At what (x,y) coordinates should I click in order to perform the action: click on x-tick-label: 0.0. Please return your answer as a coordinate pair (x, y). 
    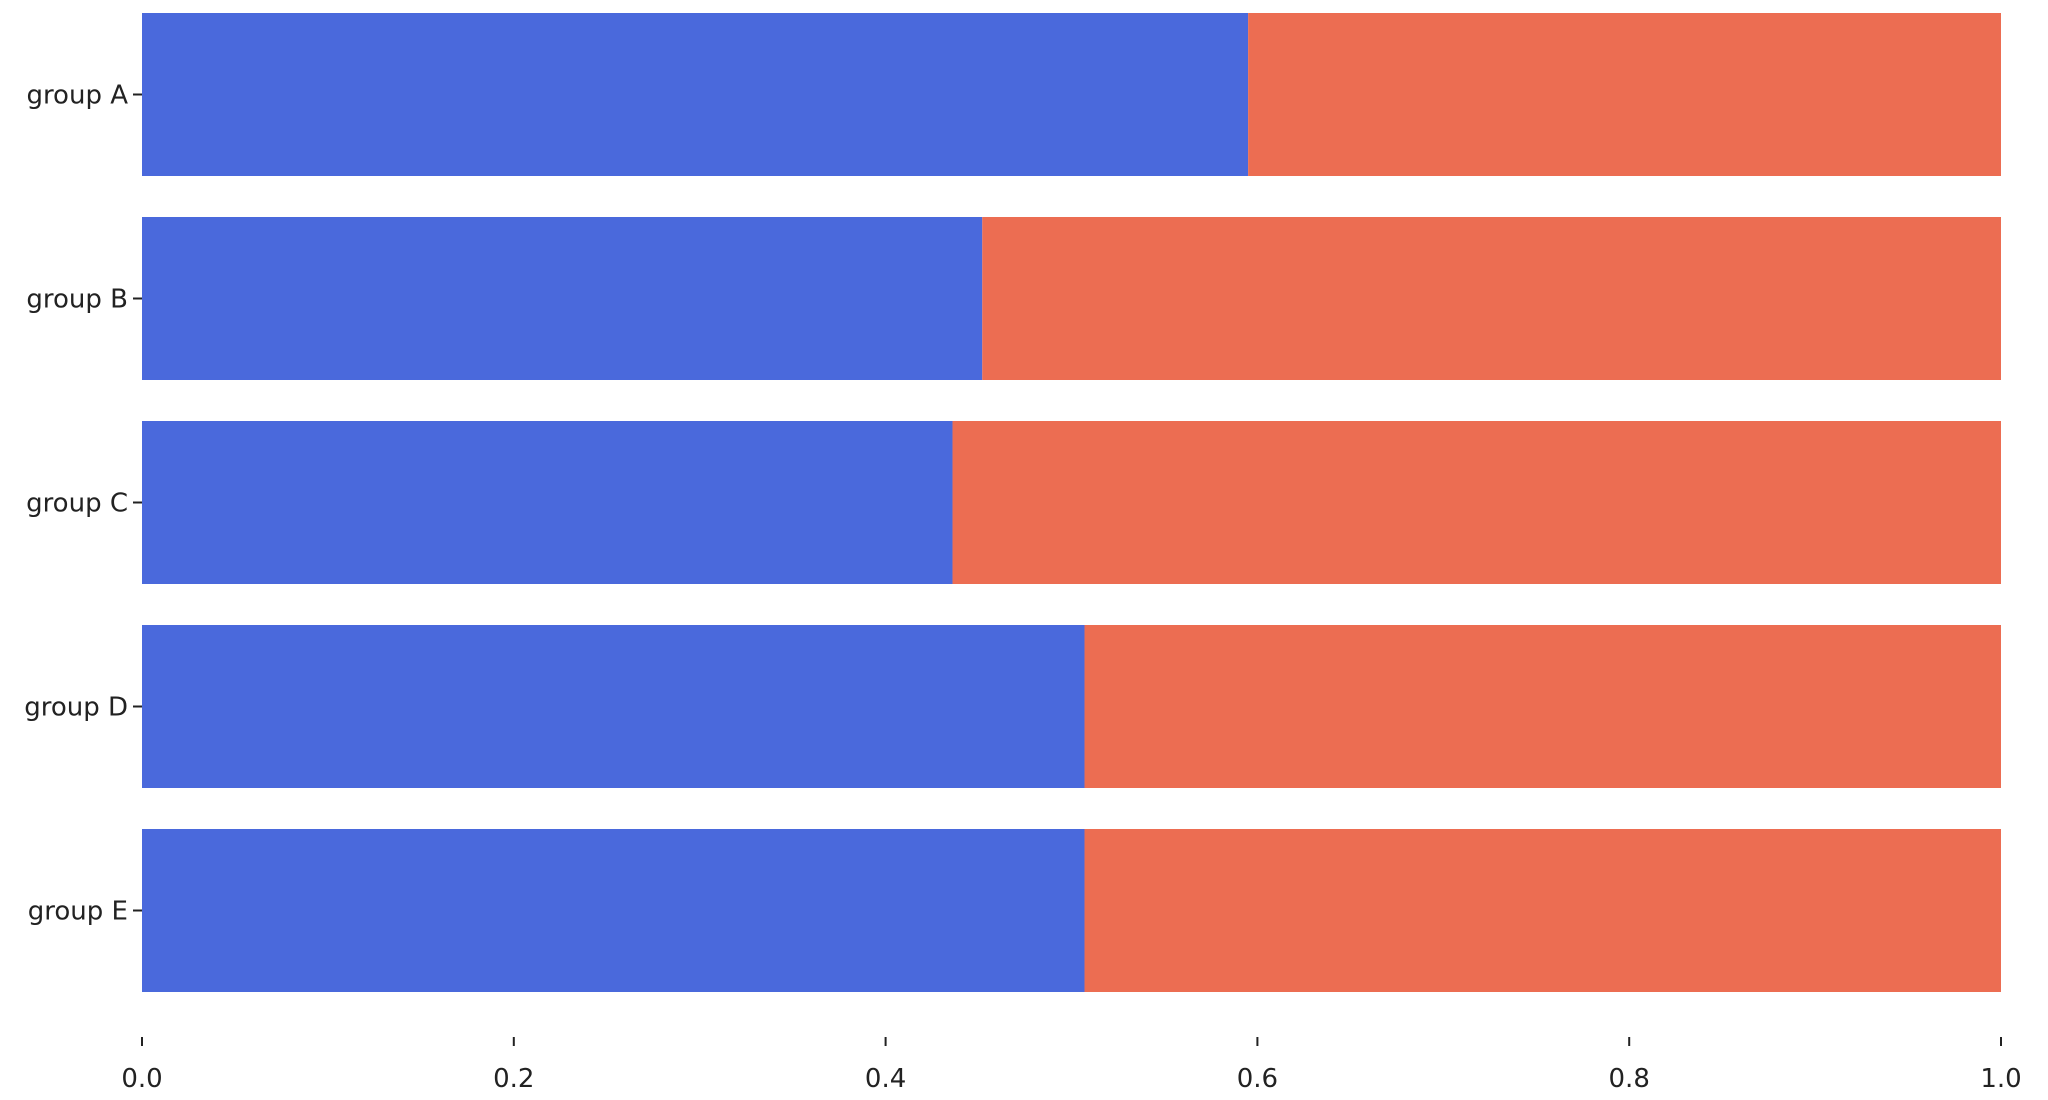
    Looking at the image, I should click on (141, 1079).